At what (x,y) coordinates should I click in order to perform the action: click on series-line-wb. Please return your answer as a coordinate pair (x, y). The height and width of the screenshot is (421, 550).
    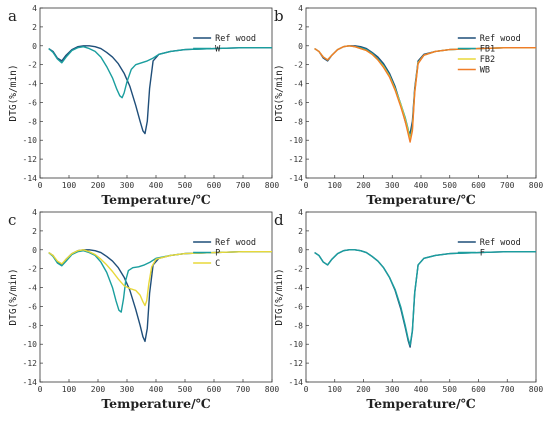
    Looking at the image, I should click on (425, 94).